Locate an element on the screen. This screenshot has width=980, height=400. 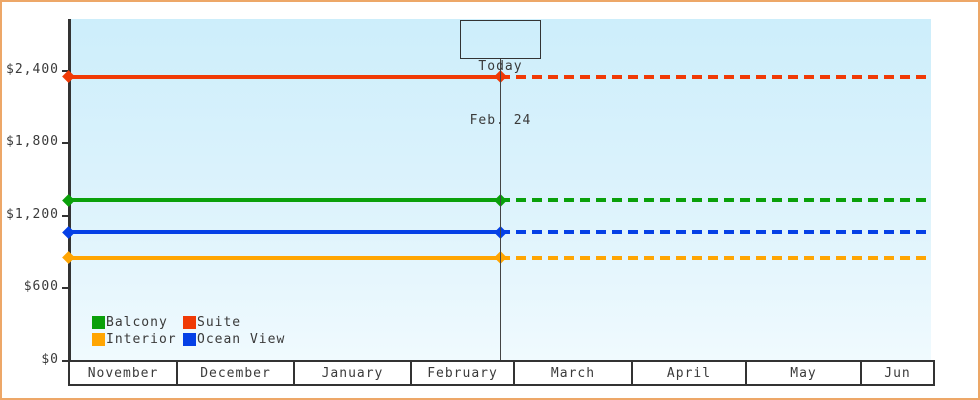
series-line-dashed-suite is located at coordinates (715, 76).